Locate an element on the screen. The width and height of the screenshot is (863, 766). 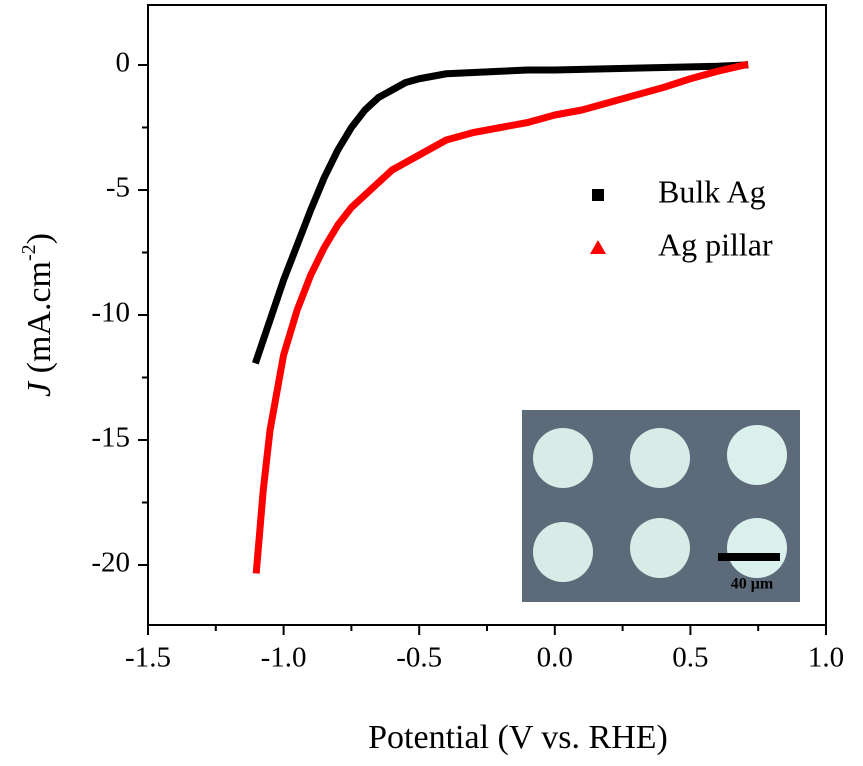
y-tick-label: 0 is located at coordinates (123, 63).